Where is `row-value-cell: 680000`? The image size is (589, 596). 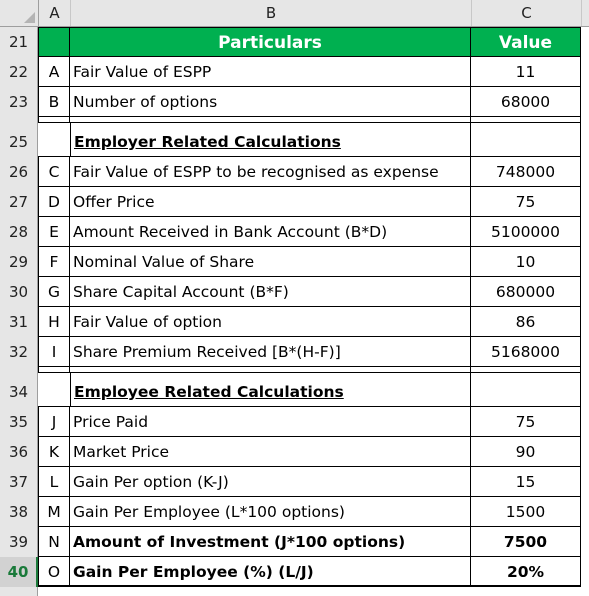
row-value-cell: 680000 is located at coordinates (526, 292).